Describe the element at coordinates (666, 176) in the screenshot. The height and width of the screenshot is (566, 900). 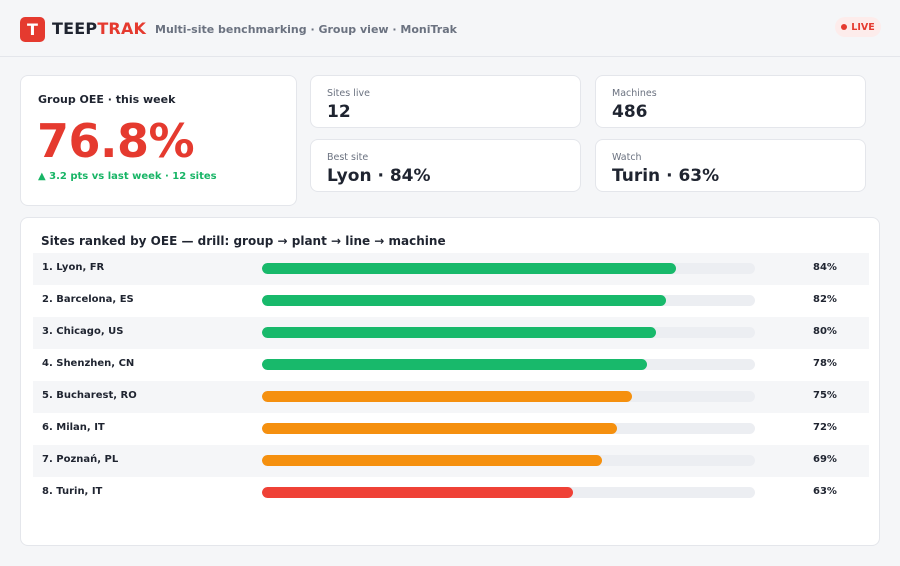
I see `kpi-value: Turin · 63%` at that location.